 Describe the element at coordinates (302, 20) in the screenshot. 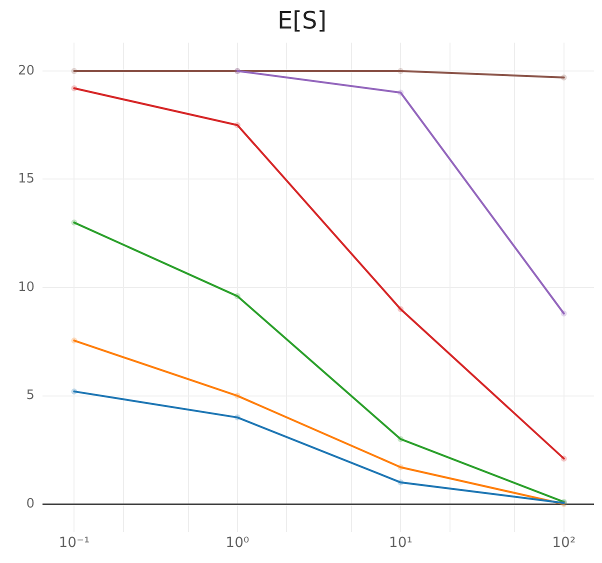

I see `chart-title: E[S]` at that location.